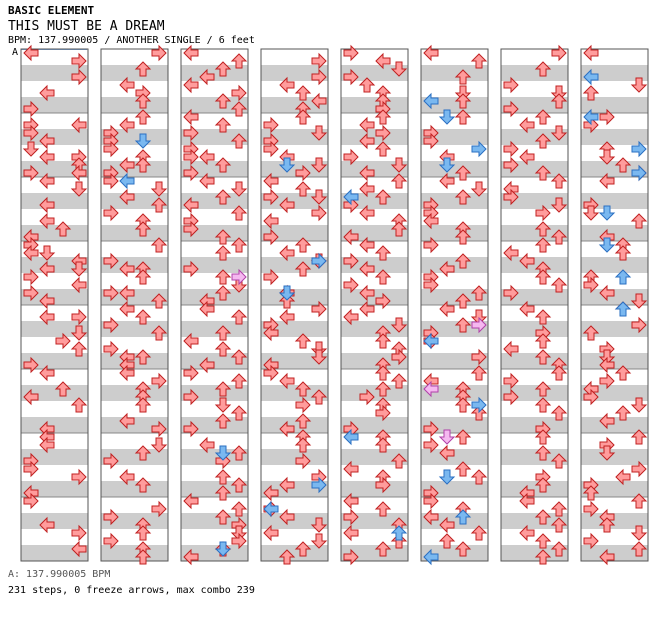  What do you see at coordinates (134, 305) in the screenshot?
I see `column-border` at bounding box center [134, 305].